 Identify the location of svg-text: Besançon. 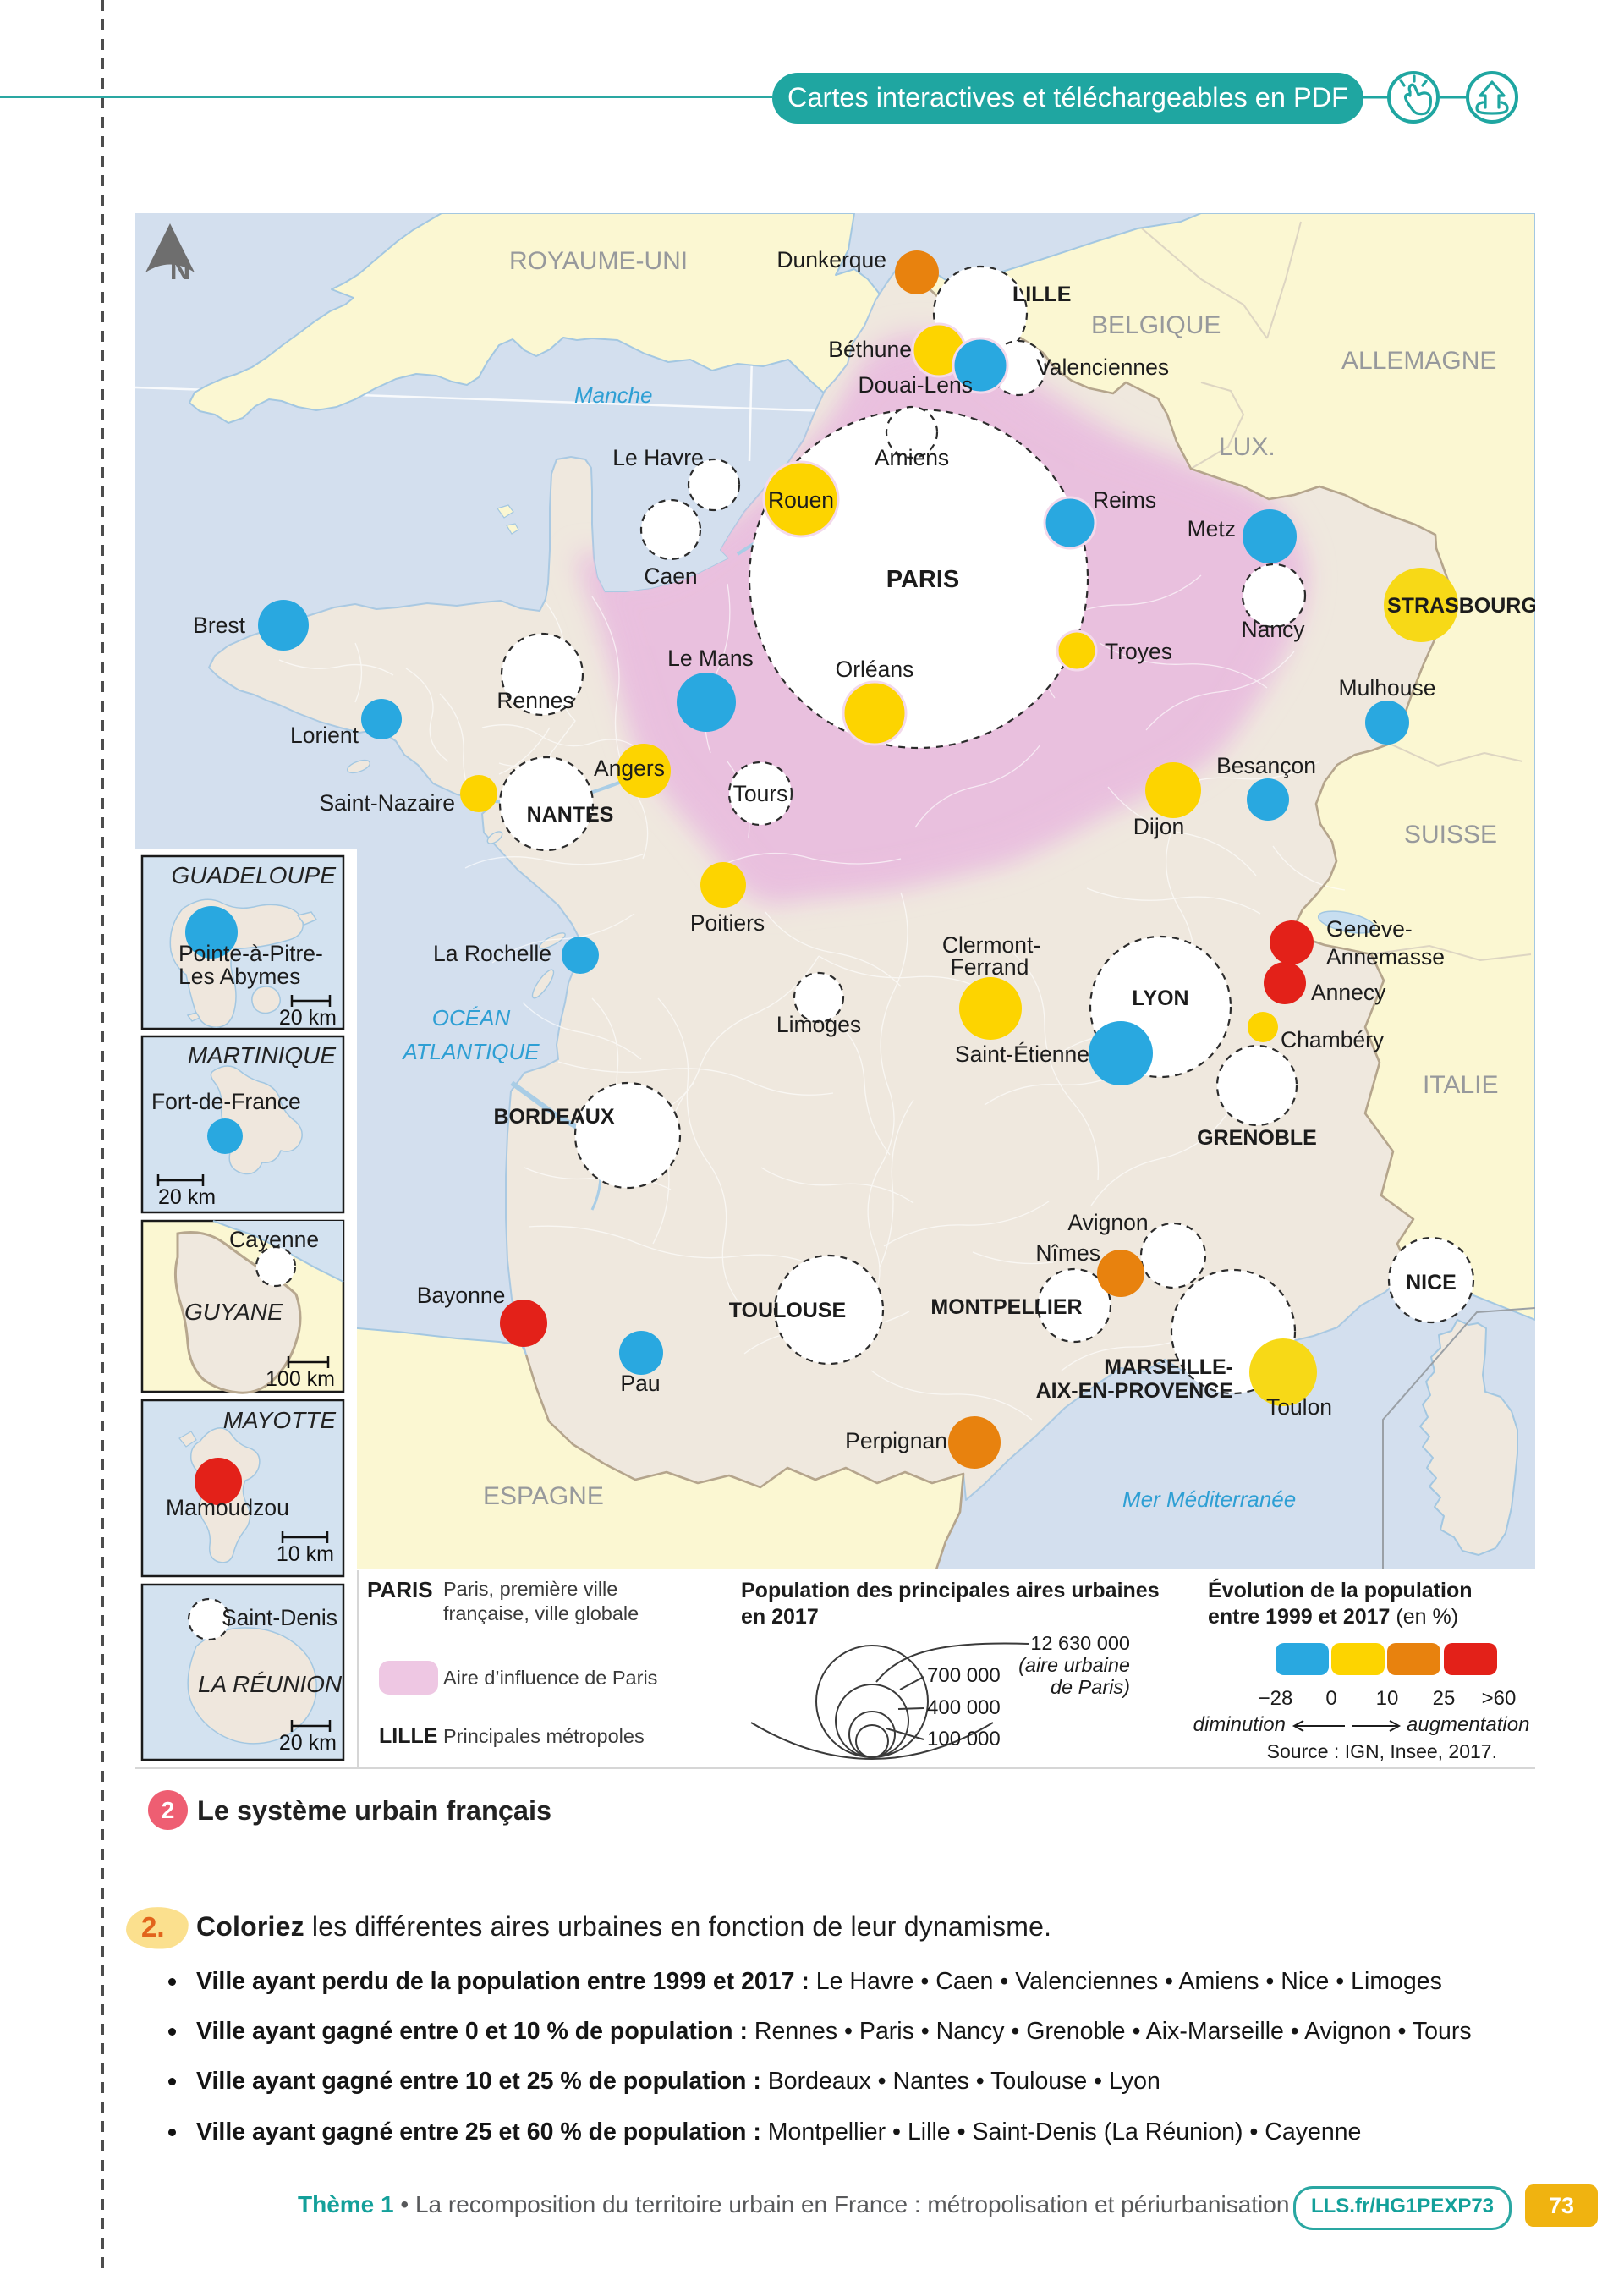
(1266, 765).